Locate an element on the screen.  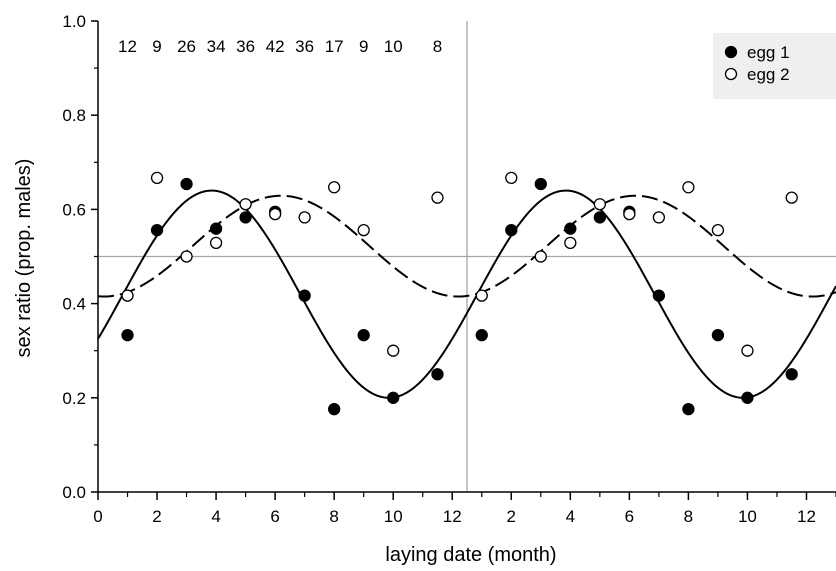
x-tick-label: 0 is located at coordinates (97, 516).